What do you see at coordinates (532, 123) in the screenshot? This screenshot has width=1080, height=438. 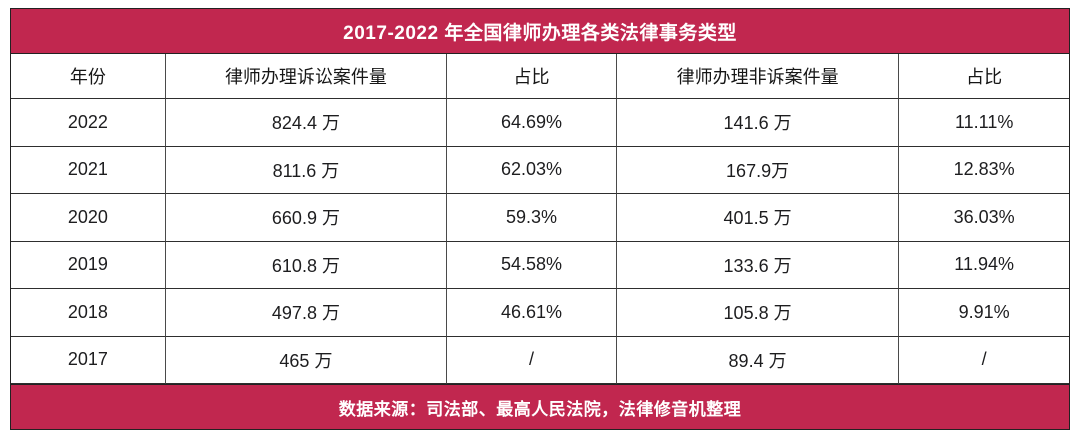 I see `cell-litigation-share: 64.69%` at bounding box center [532, 123].